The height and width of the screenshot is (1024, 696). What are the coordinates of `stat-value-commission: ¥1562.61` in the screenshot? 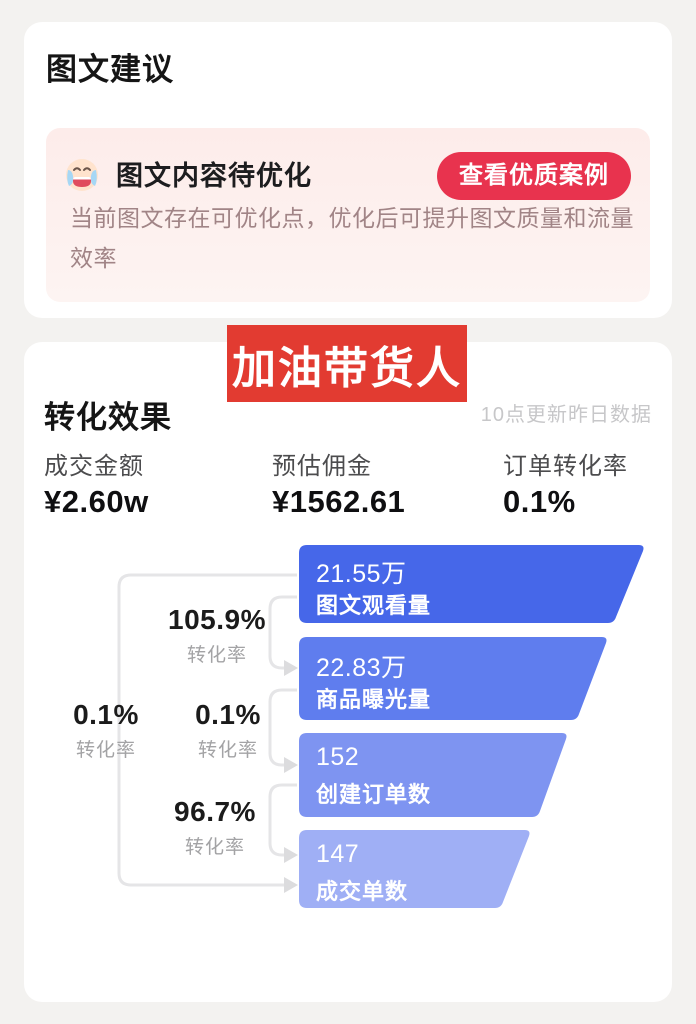 It's located at (339, 501).